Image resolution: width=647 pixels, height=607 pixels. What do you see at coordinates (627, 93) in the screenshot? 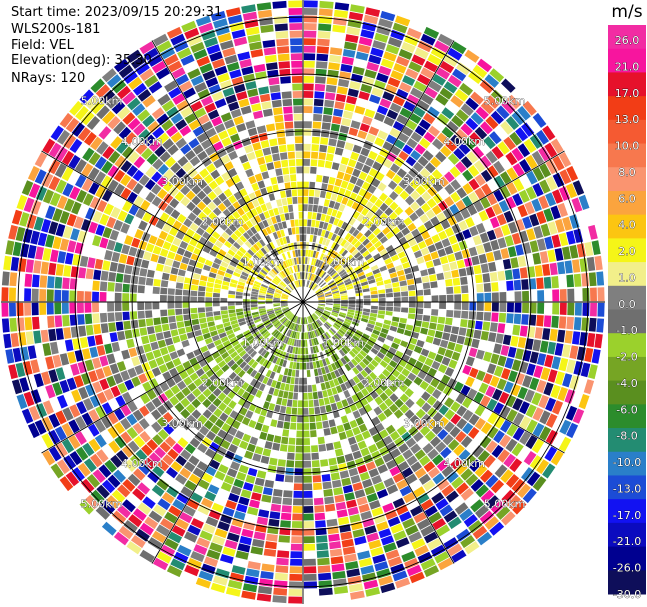
I see `colorbar-tick-label: 17.0` at bounding box center [627, 93].